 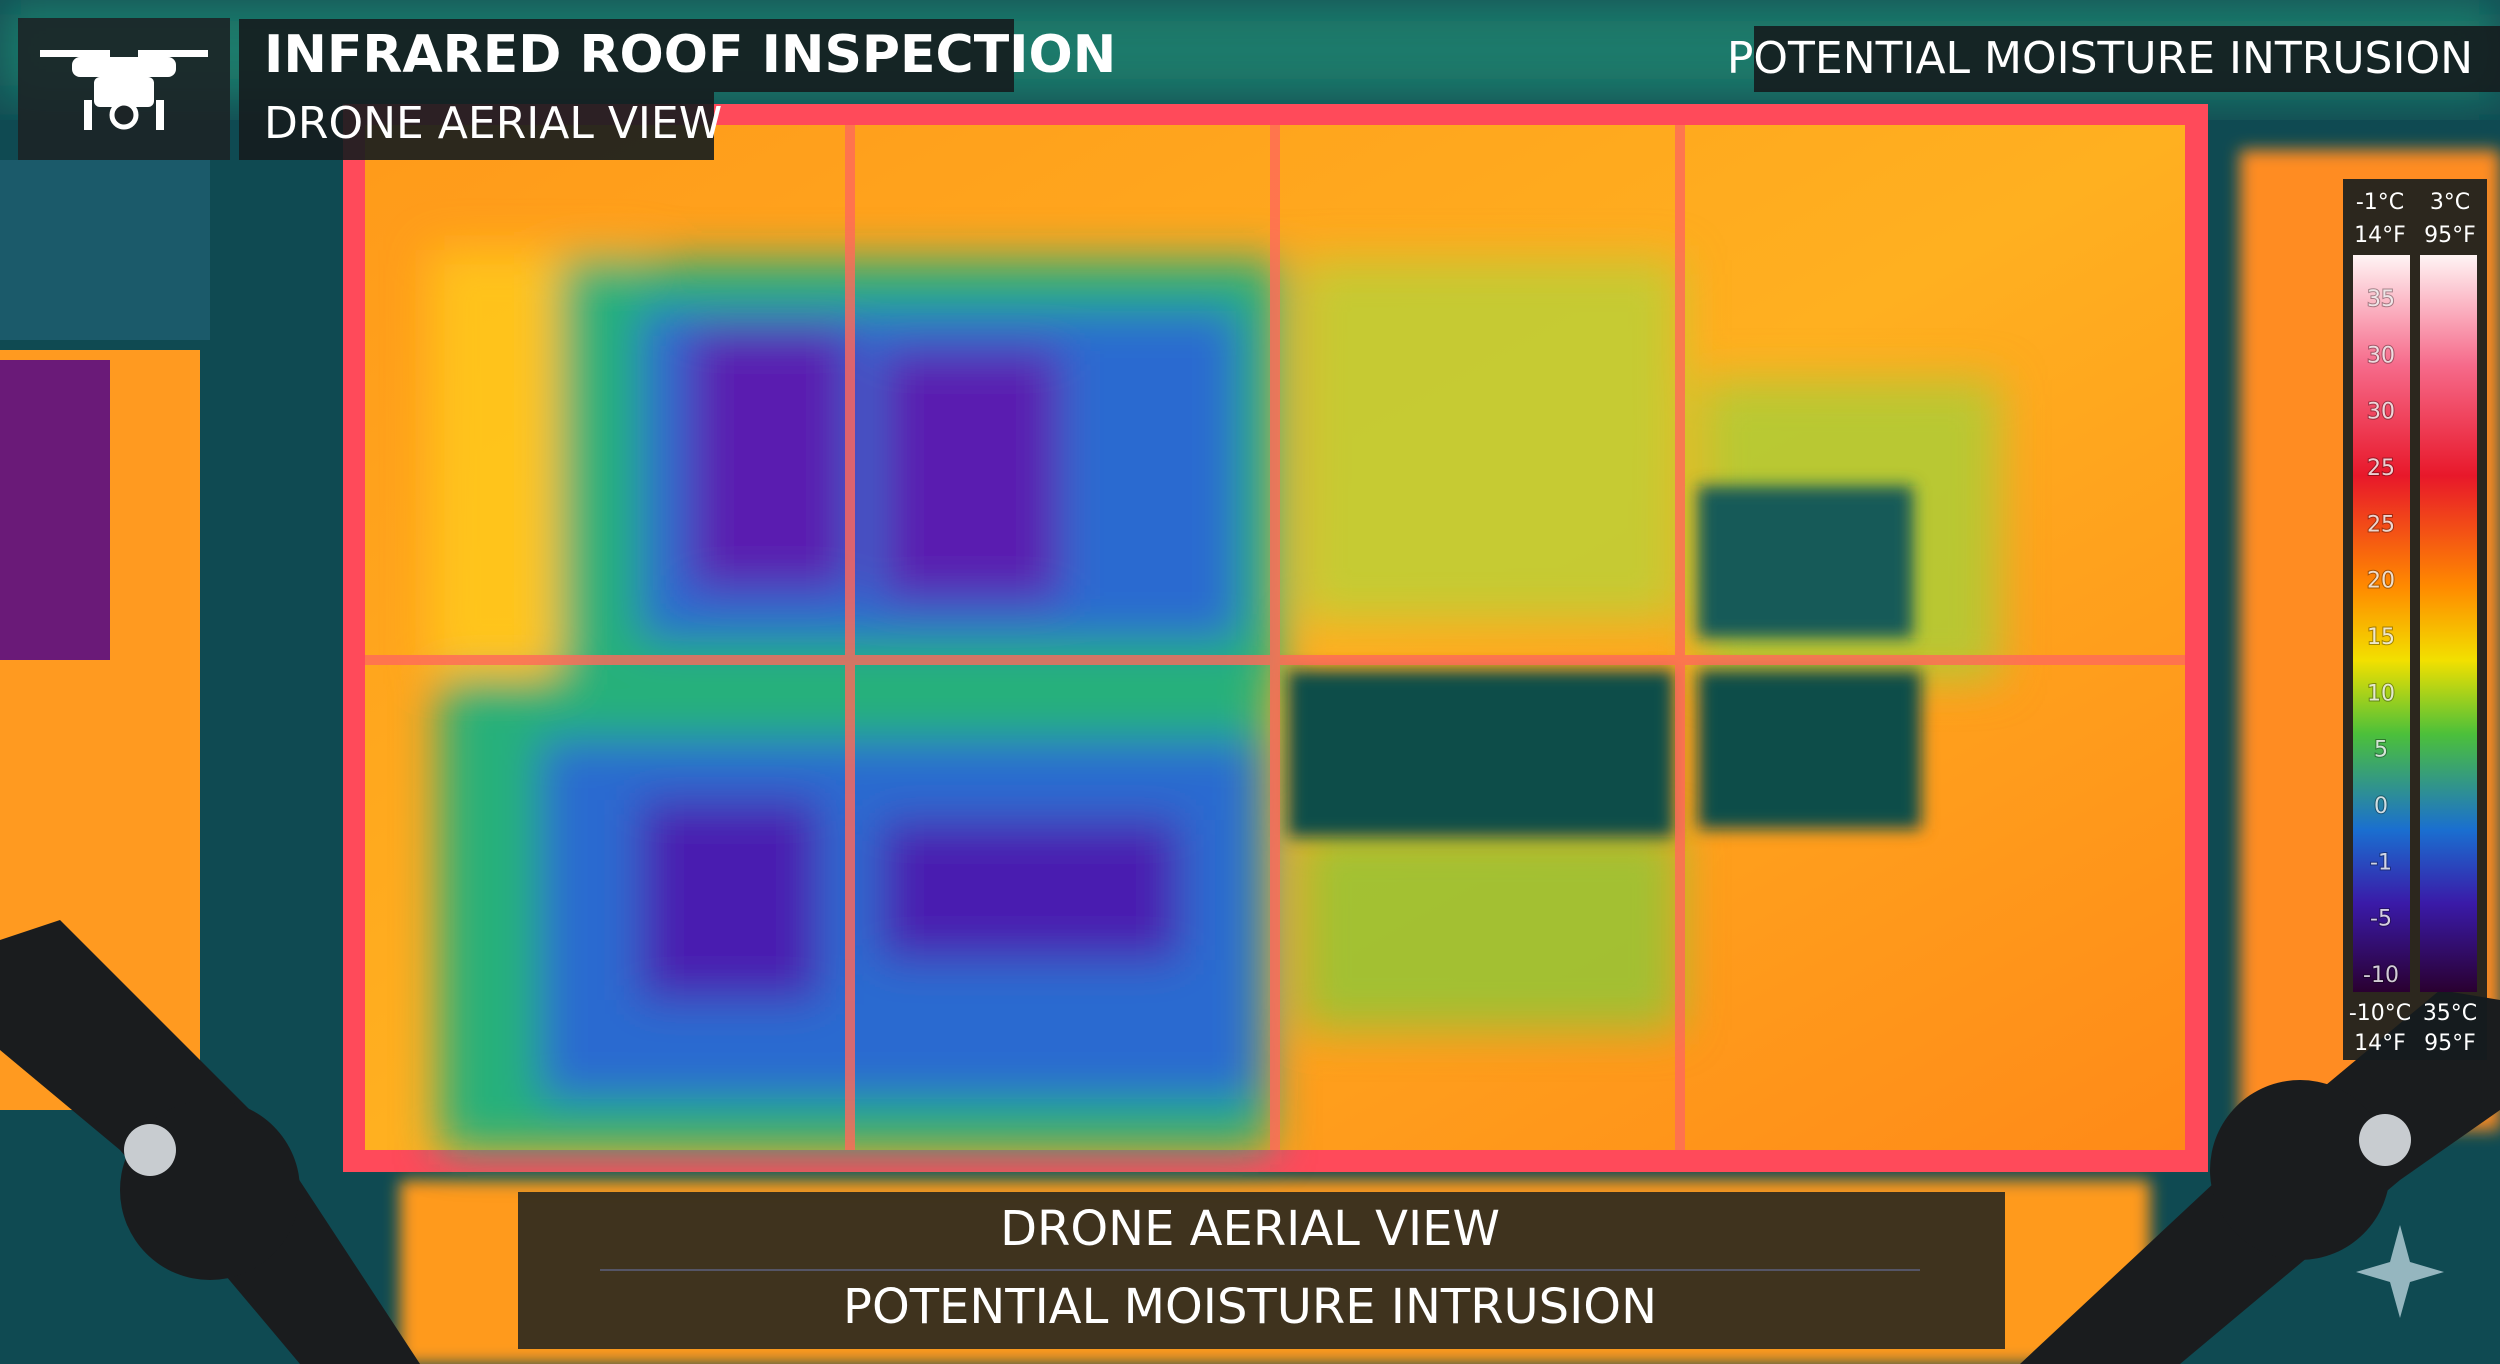 What do you see at coordinates (2448, 623) in the screenshot?
I see `color-bar-right` at bounding box center [2448, 623].